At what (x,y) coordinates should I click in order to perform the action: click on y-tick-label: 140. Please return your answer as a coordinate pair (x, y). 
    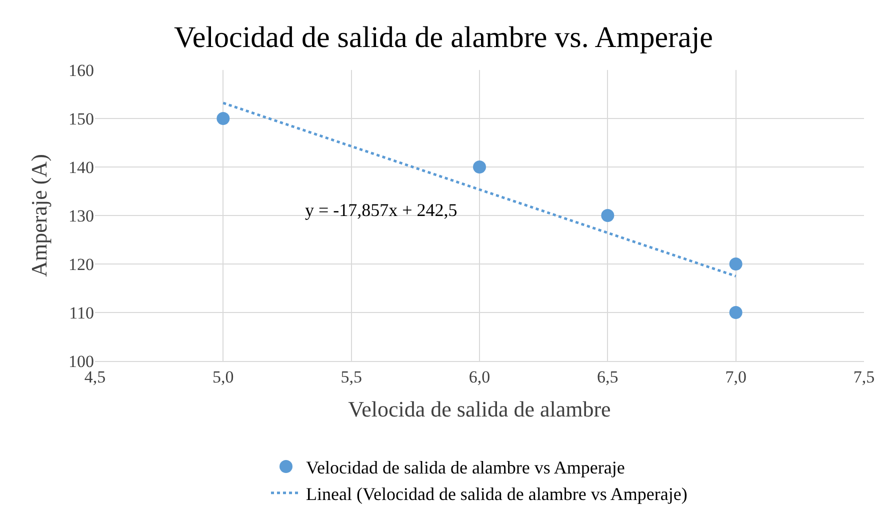
    Looking at the image, I should click on (81, 167).